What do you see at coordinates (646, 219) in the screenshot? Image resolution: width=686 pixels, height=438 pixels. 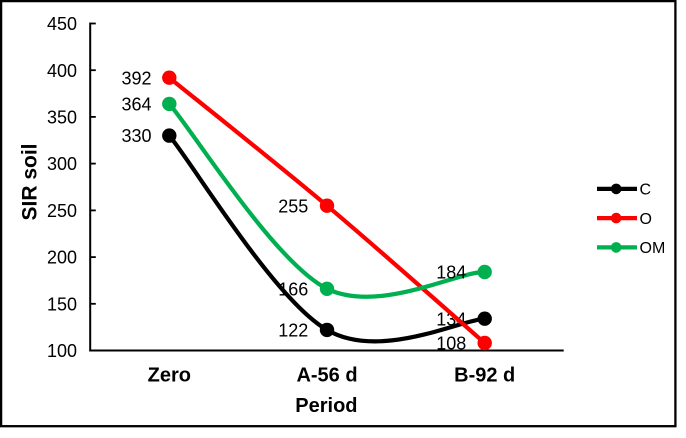 I see `svg-text: O` at bounding box center [646, 219].